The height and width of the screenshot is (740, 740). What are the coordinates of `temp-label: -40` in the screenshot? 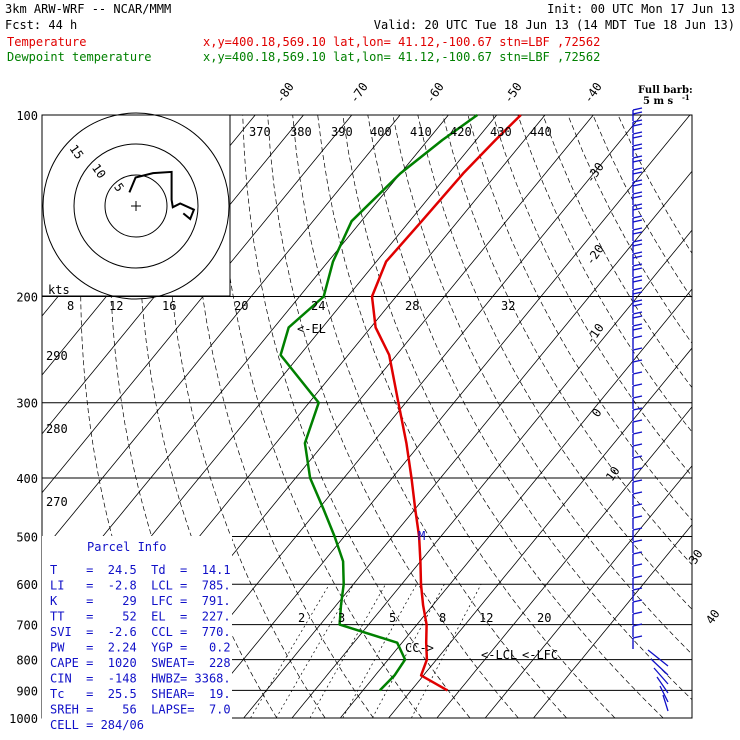 It's located at (593, 93).